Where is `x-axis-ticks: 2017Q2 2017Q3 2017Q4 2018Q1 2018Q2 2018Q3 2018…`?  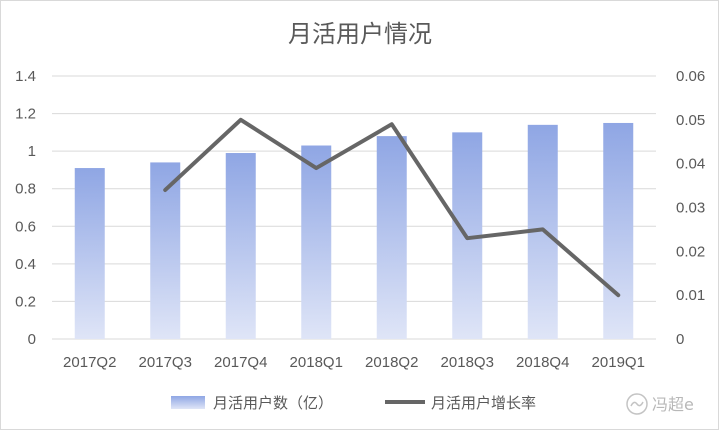
x-axis-ticks: 2017Q2 2017Q3 2017Q4 2018Q1 2018Q2 2018Q3 2018… is located at coordinates (354, 362).